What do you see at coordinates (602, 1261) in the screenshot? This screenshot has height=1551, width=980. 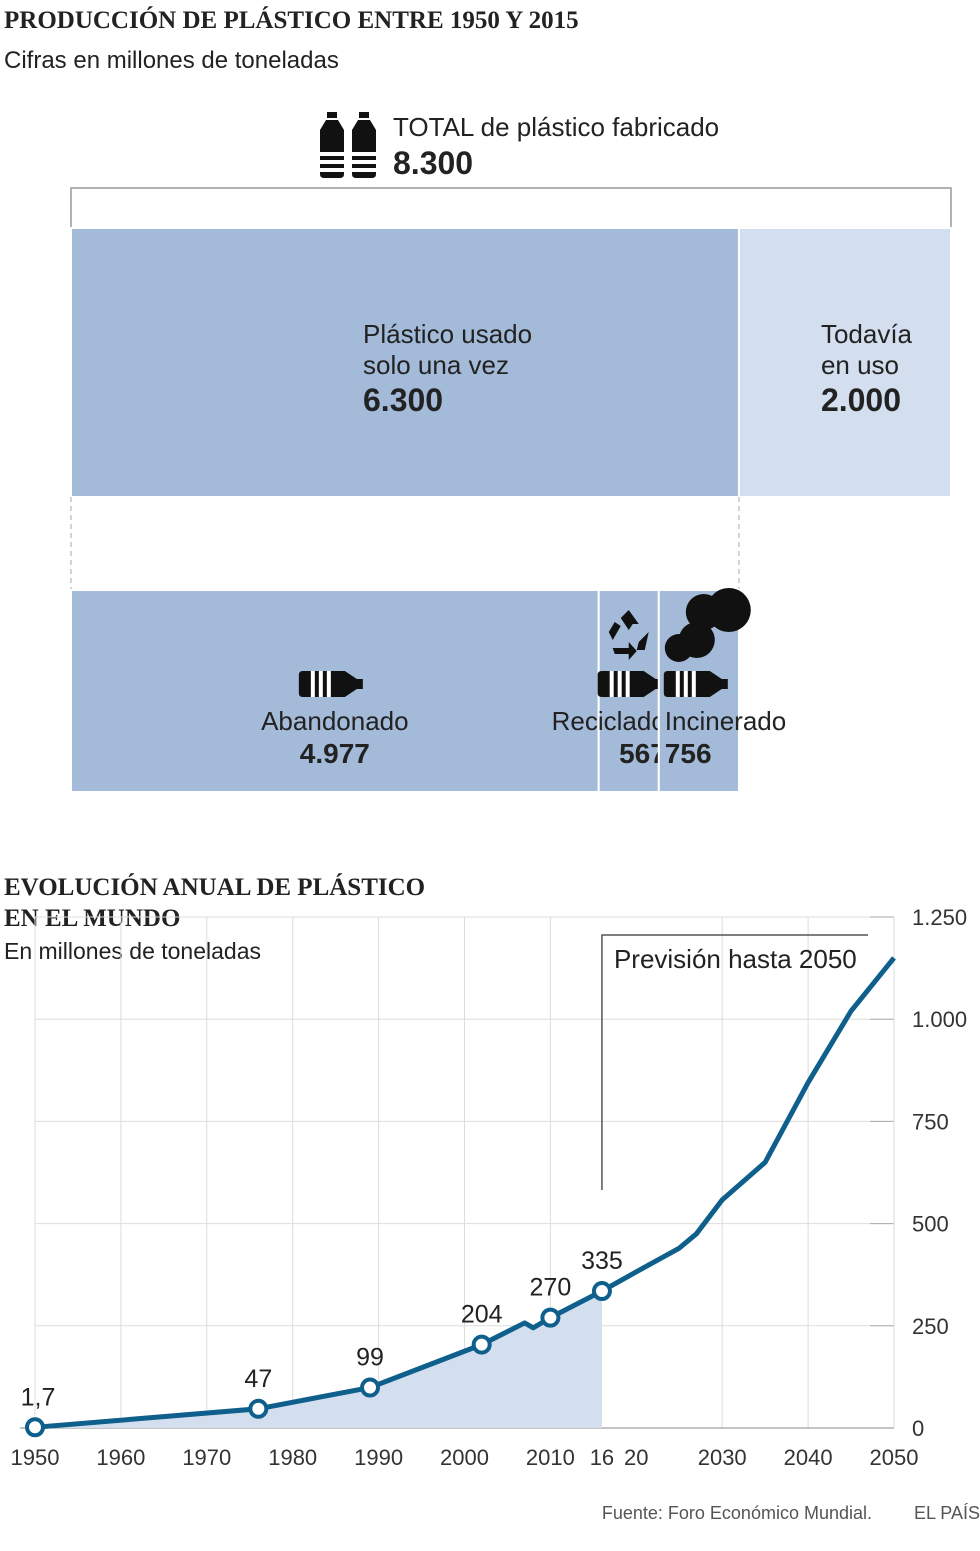 I see `value-label: 335` at bounding box center [602, 1261].